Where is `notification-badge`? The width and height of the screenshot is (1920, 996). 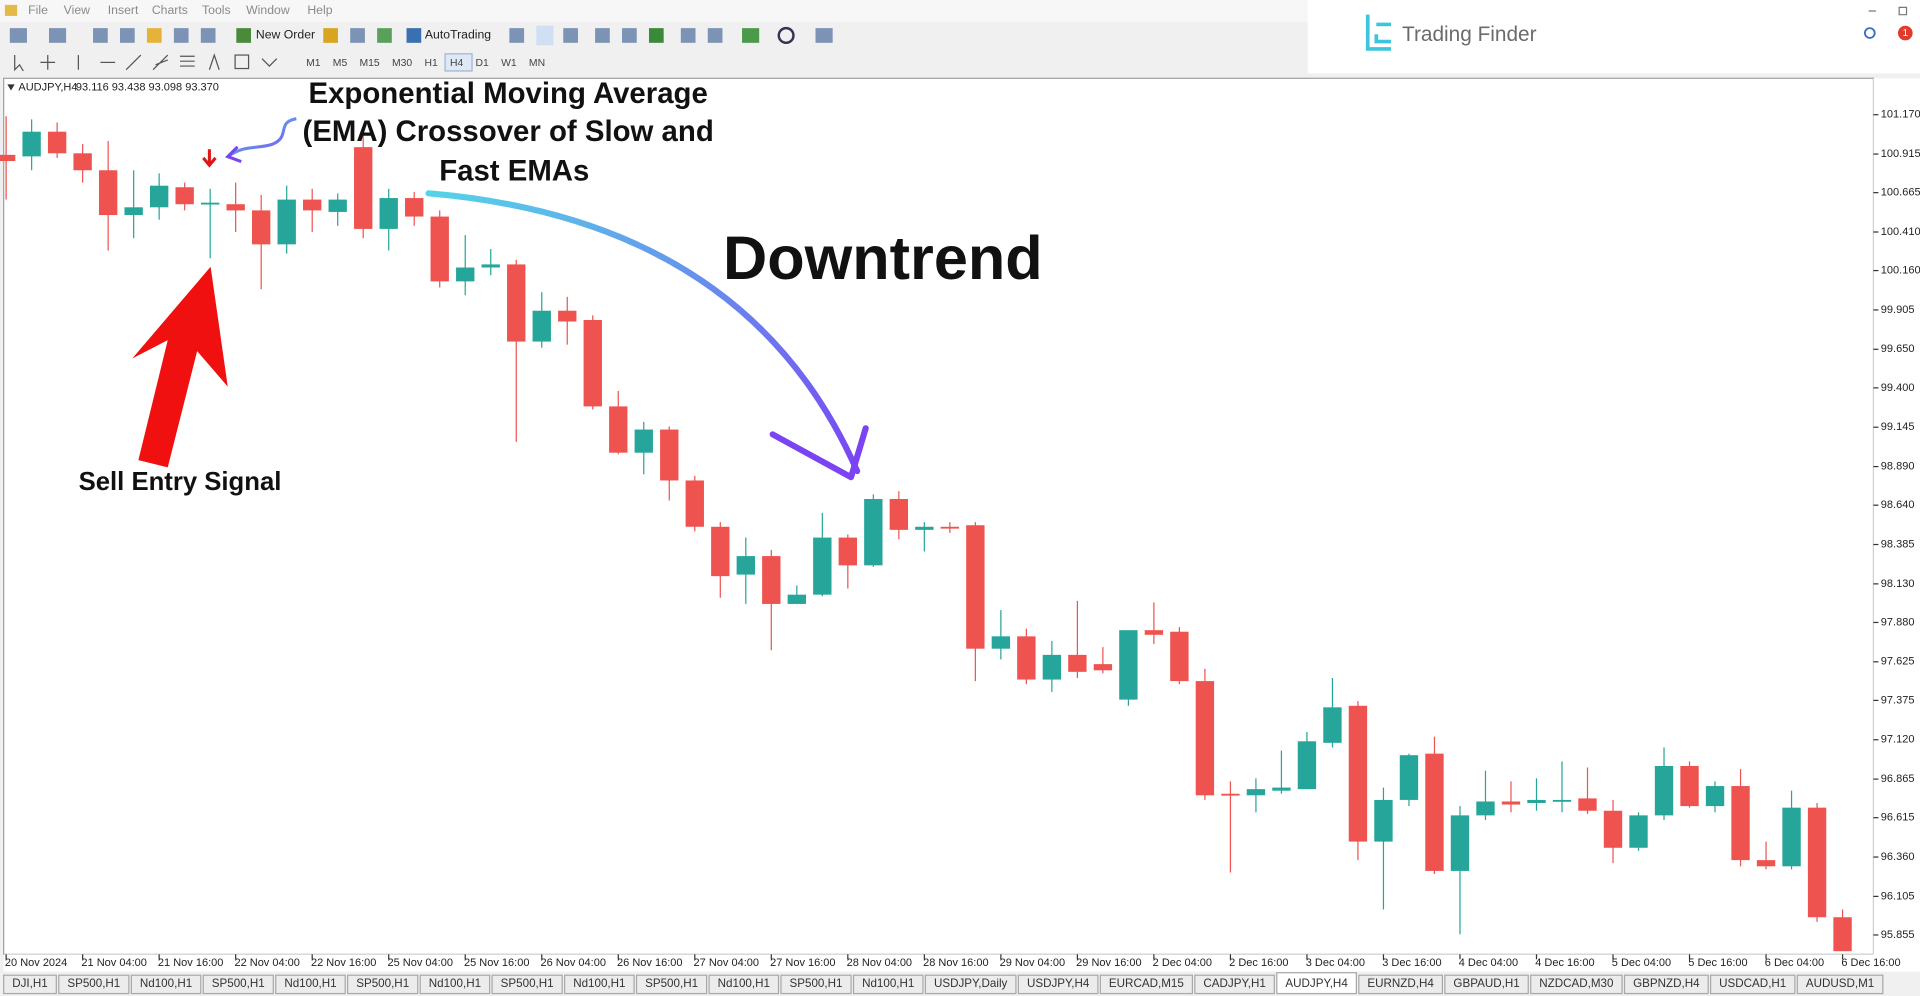
notification-badge is located at coordinates (1905, 33).